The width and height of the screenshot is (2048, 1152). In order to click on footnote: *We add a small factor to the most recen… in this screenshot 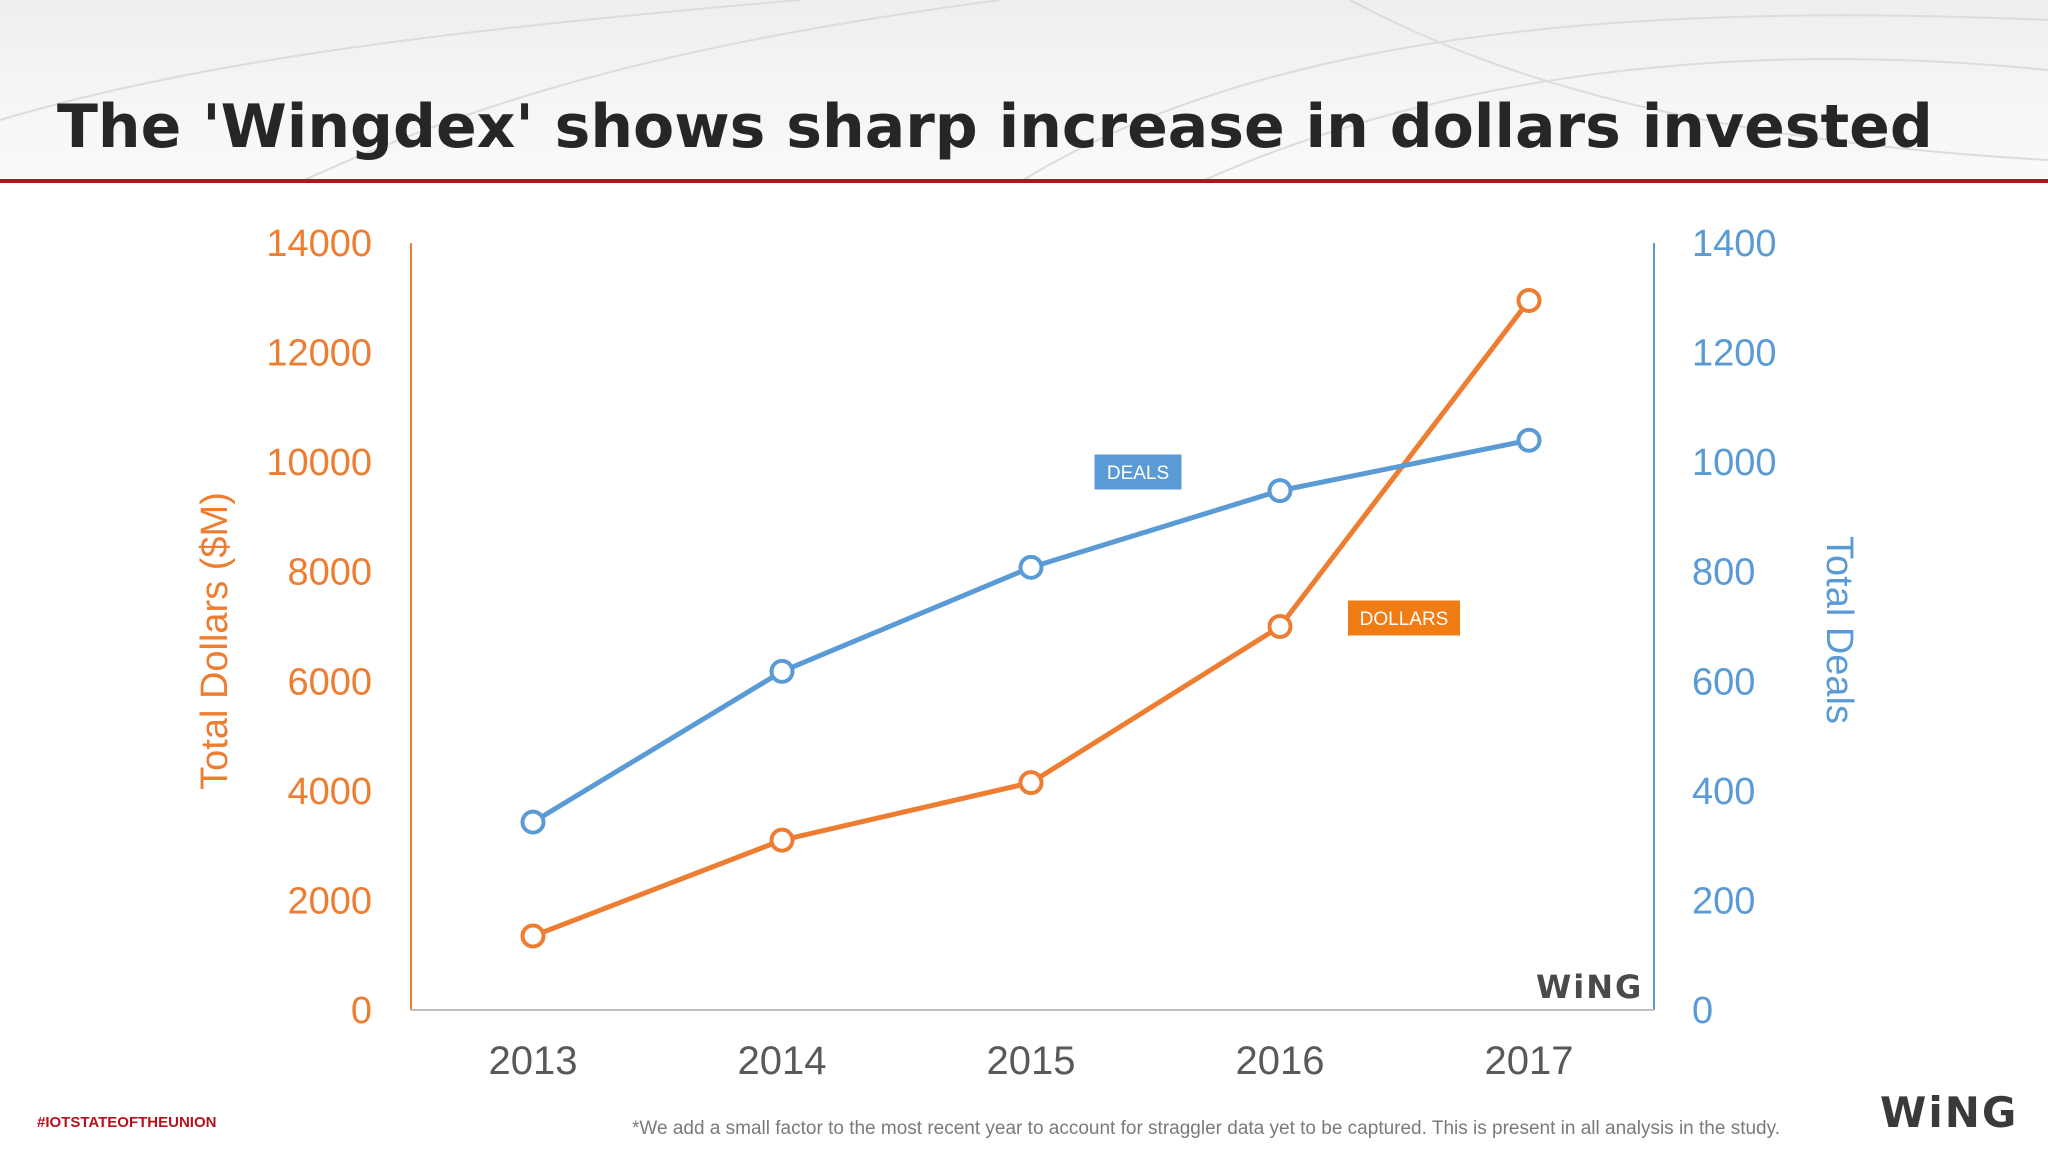, I will do `click(1206, 1128)`.